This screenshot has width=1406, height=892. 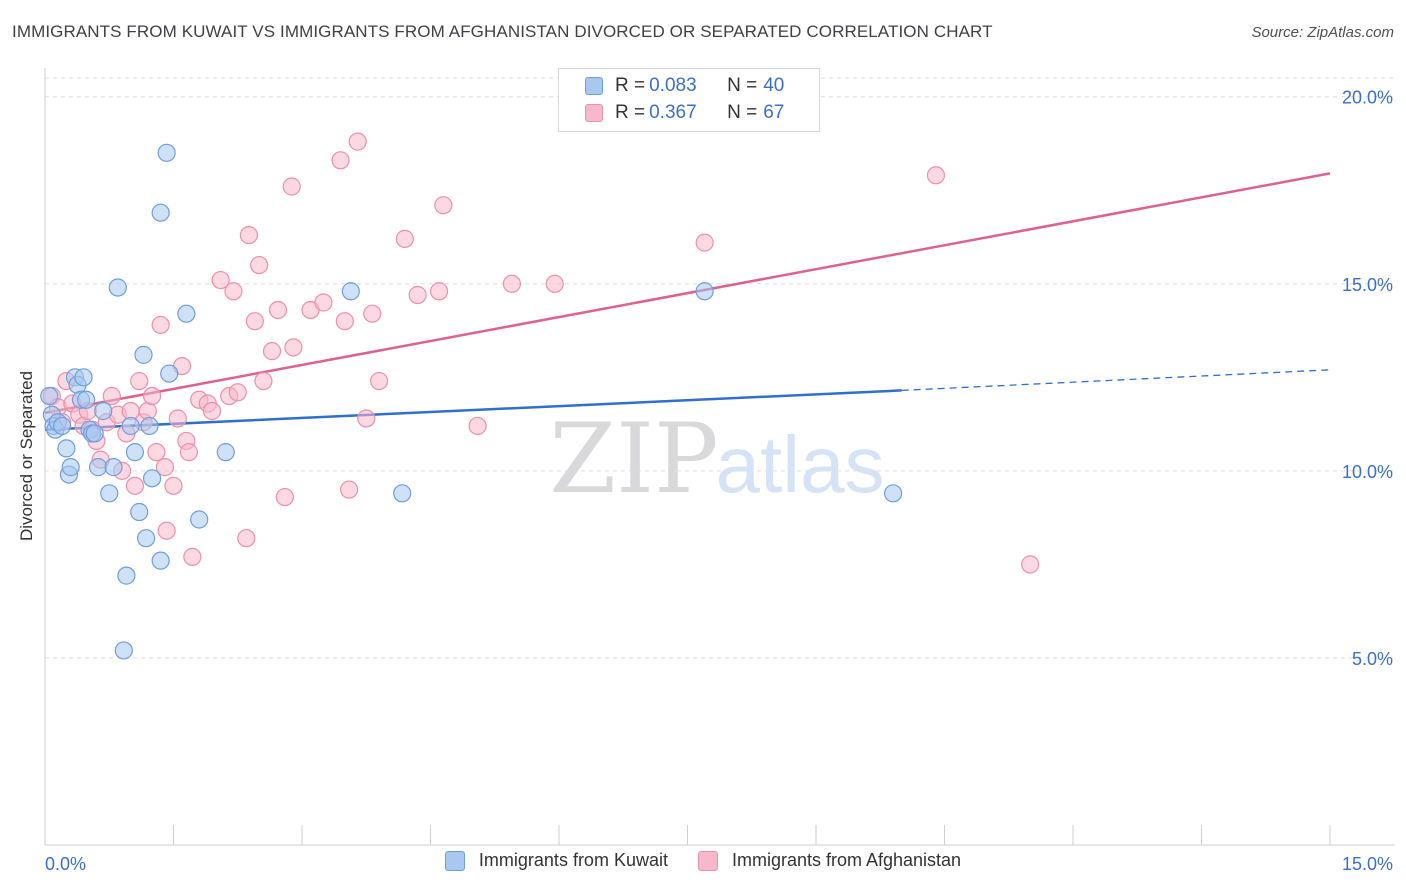 What do you see at coordinates (26, 456) in the screenshot?
I see `y-axis-label: Divorced or Separated` at bounding box center [26, 456].